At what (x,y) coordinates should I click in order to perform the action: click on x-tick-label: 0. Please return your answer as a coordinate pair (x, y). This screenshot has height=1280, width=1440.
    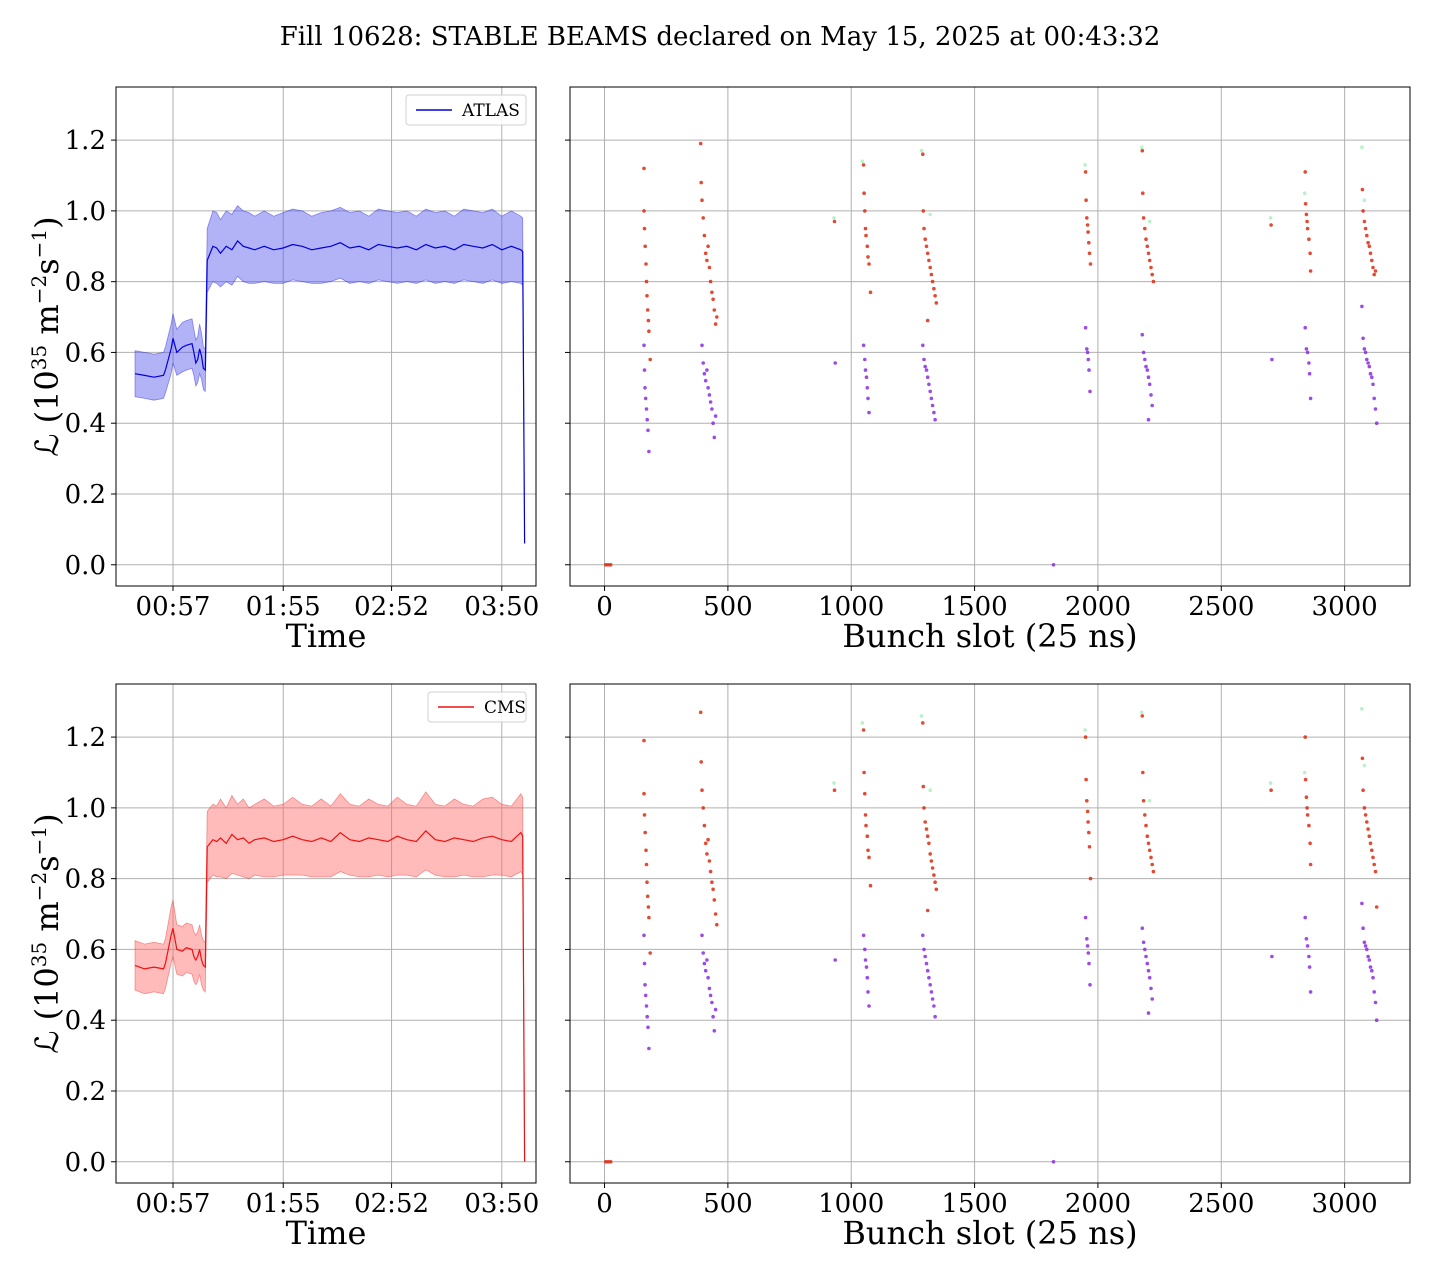
    Looking at the image, I should click on (604, 607).